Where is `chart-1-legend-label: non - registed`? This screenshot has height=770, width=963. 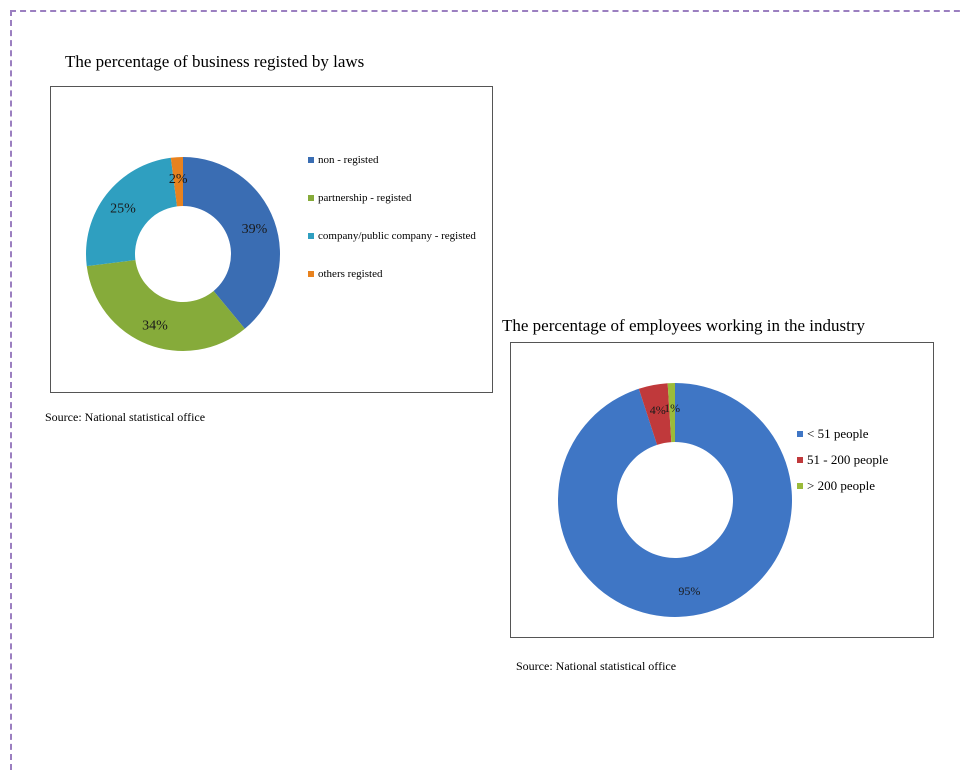
chart-1-legend-label: non - registed is located at coordinates (348, 160).